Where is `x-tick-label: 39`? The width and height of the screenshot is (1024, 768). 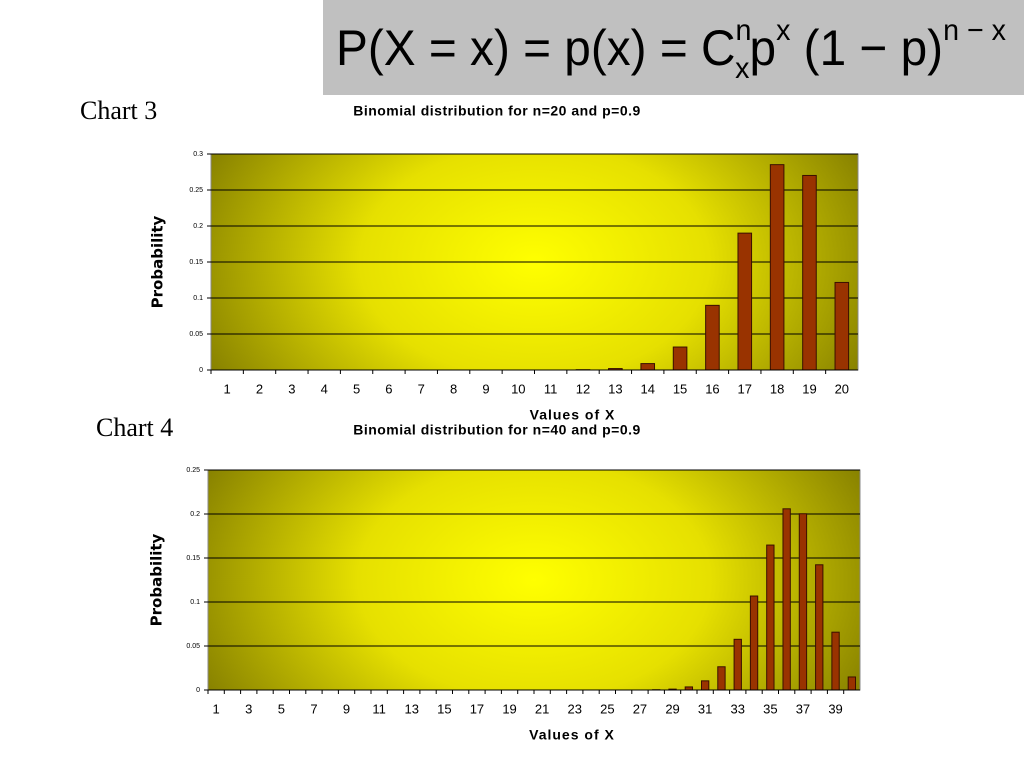 x-tick-label: 39 is located at coordinates (835, 708).